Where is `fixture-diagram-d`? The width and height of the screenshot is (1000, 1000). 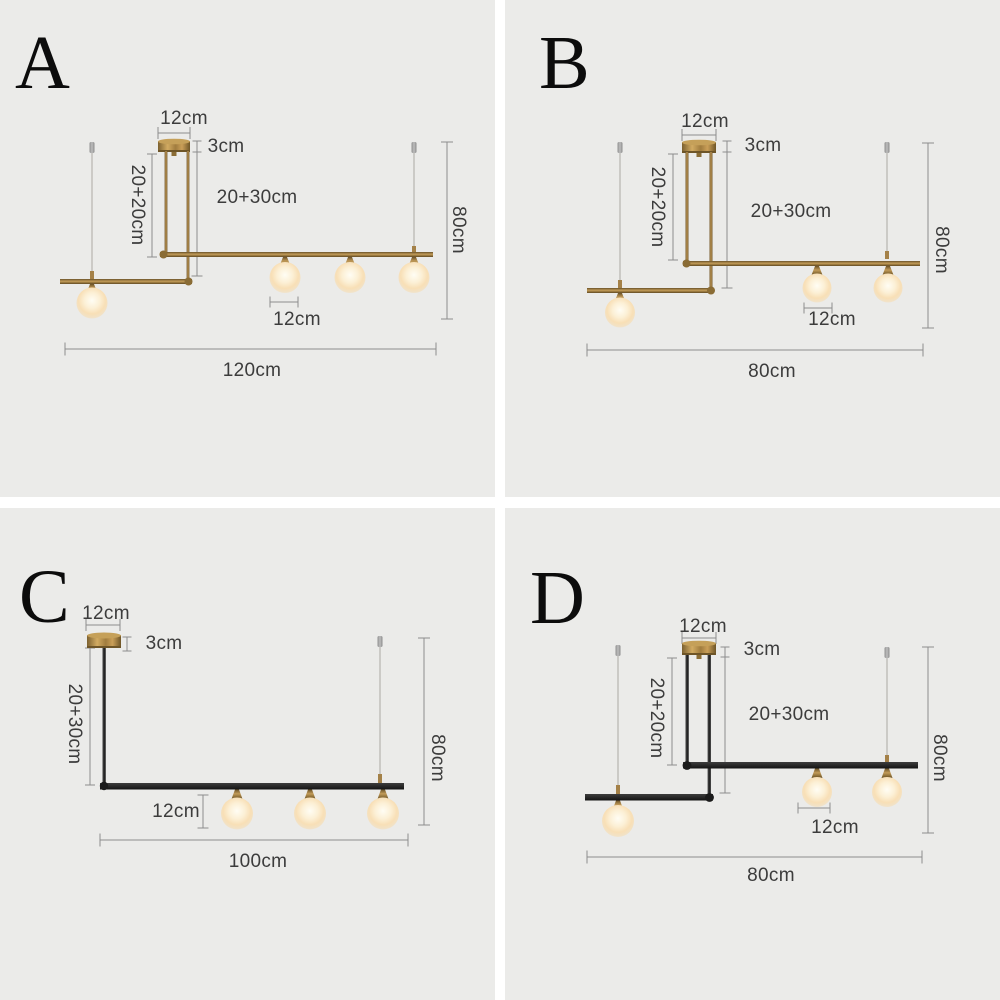 fixture-diagram-d is located at coordinates (759, 748).